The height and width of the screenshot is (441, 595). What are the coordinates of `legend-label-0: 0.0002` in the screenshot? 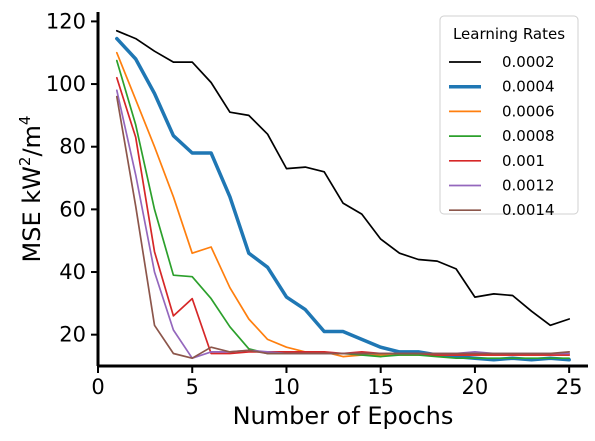 It's located at (528, 62).